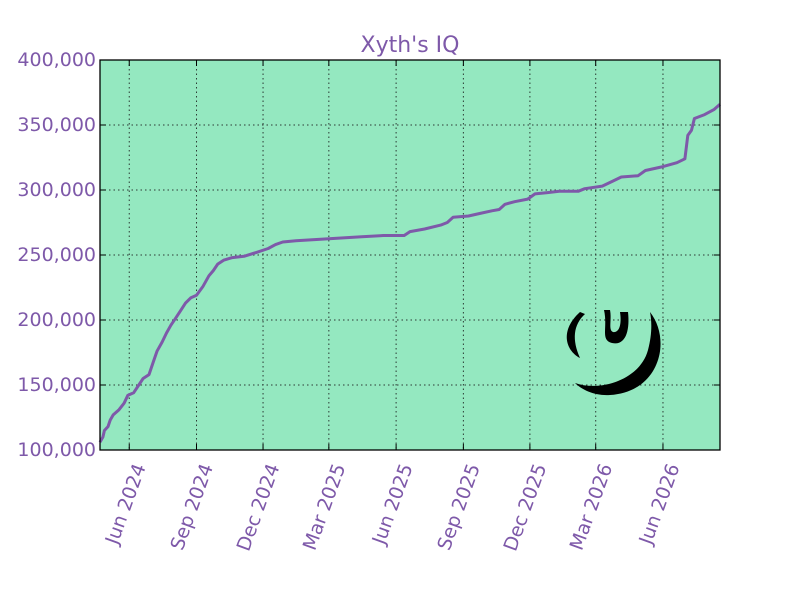 This screenshot has width=800, height=600. Describe the element at coordinates (192, 507) in the screenshot. I see `x-tick-label: Sep 2024` at that location.